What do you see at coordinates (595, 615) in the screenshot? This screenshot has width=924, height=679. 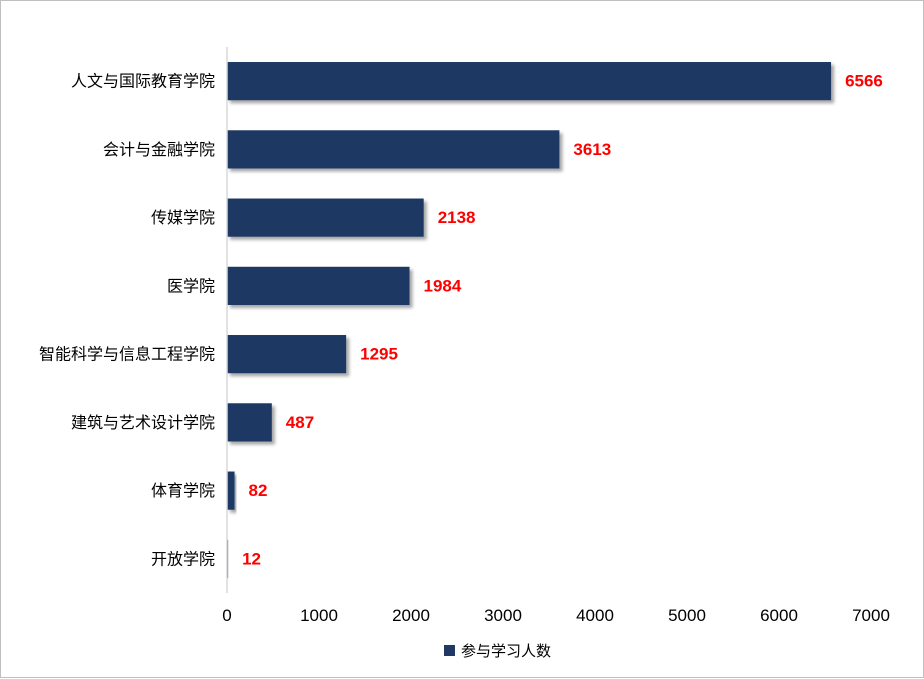 I see `x-tick-label-4000: 4000` at bounding box center [595, 615].